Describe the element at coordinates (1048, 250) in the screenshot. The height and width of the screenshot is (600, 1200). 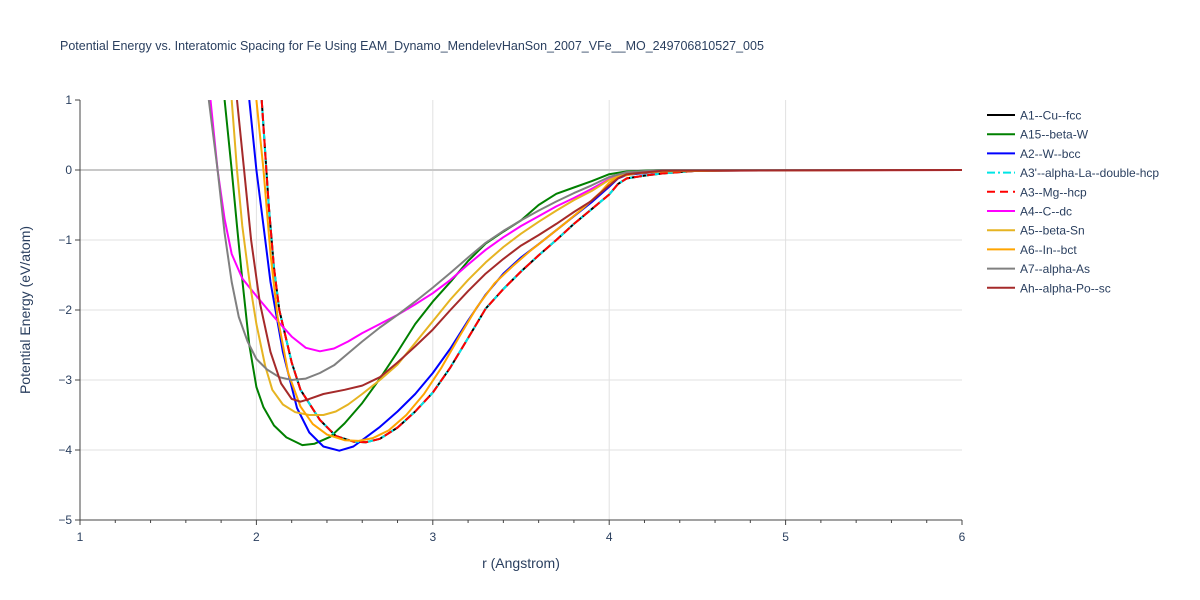
I see `legend-label: A6--In--bct` at that location.